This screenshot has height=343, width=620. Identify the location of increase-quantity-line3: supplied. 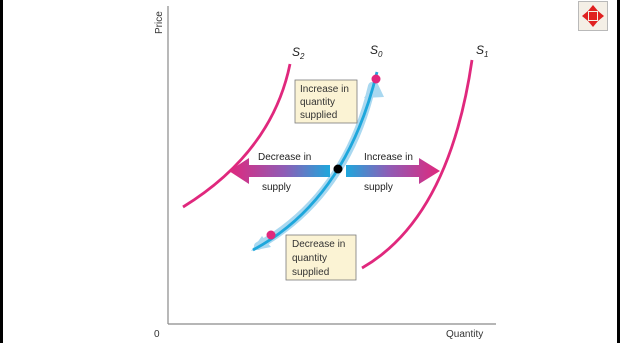
(318, 115).